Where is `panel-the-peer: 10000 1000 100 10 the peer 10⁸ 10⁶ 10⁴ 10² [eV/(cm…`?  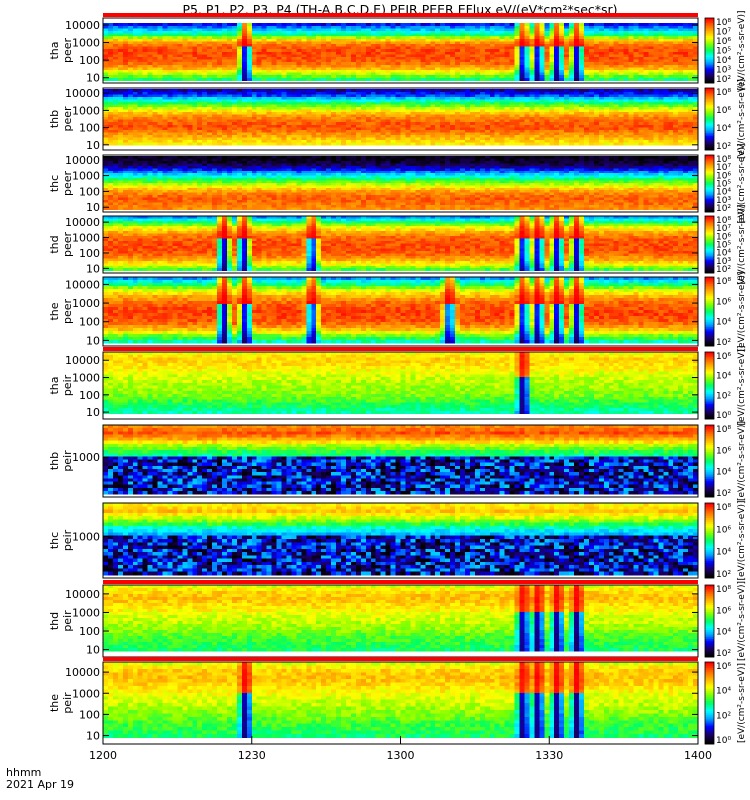 panel-the-peer: 10000 1000 100 10 the peer 10⁸ 10⁶ 10⁴ 10² [eV/(cm… is located at coordinates (397, 311).